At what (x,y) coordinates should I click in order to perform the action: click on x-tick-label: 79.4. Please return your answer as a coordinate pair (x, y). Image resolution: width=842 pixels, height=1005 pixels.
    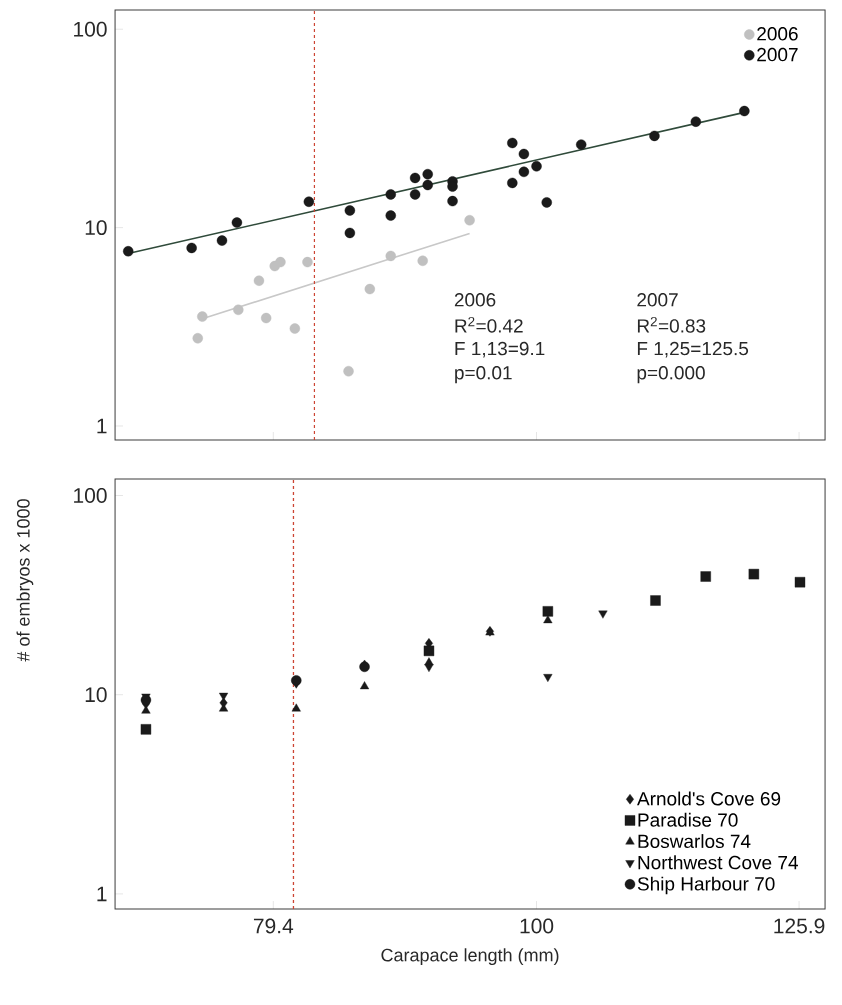
    Looking at the image, I should click on (273, 926).